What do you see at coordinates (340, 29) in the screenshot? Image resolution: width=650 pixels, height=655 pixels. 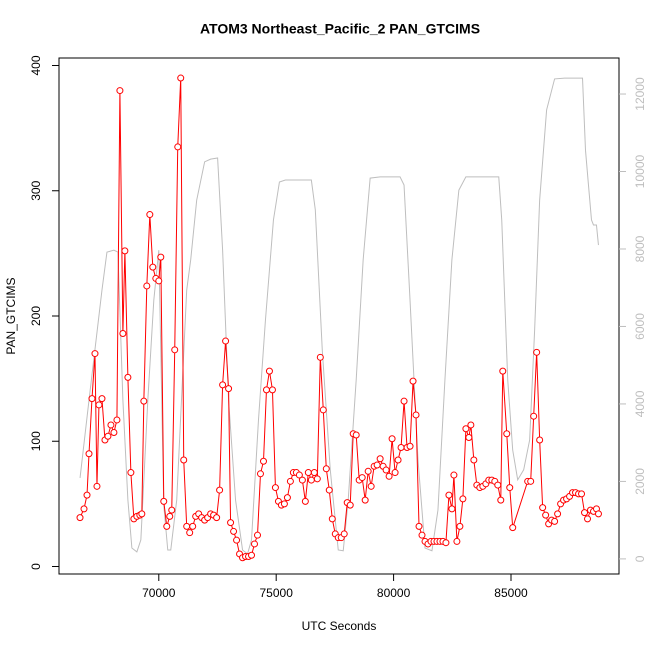 I see `chart-title: ATOM3 Northeast_Pacific_2 PAN_GTCIMS` at bounding box center [340, 29].